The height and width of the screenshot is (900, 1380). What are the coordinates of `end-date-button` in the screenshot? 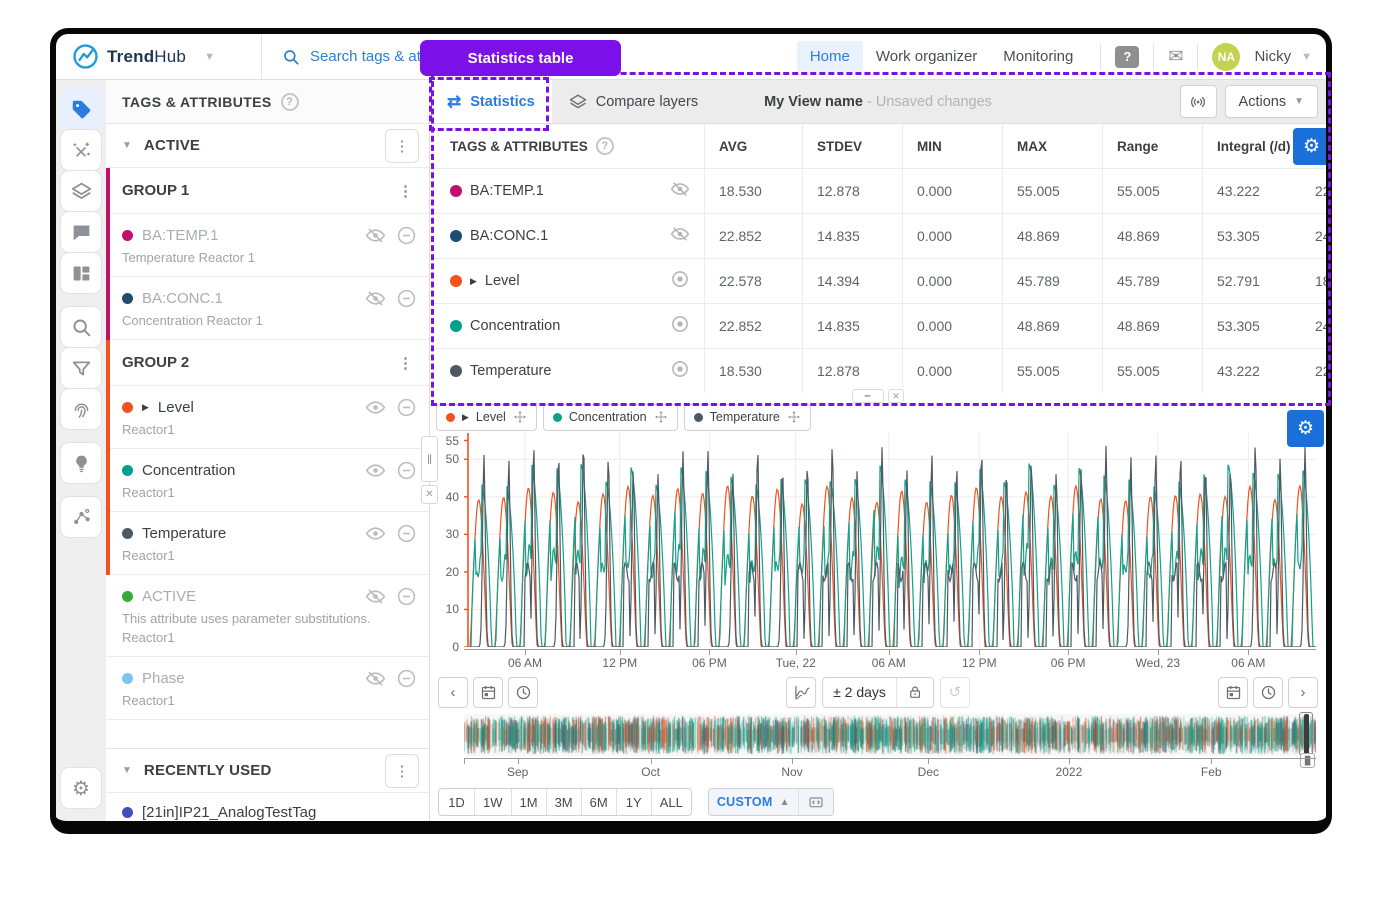 It's located at (1233, 692).